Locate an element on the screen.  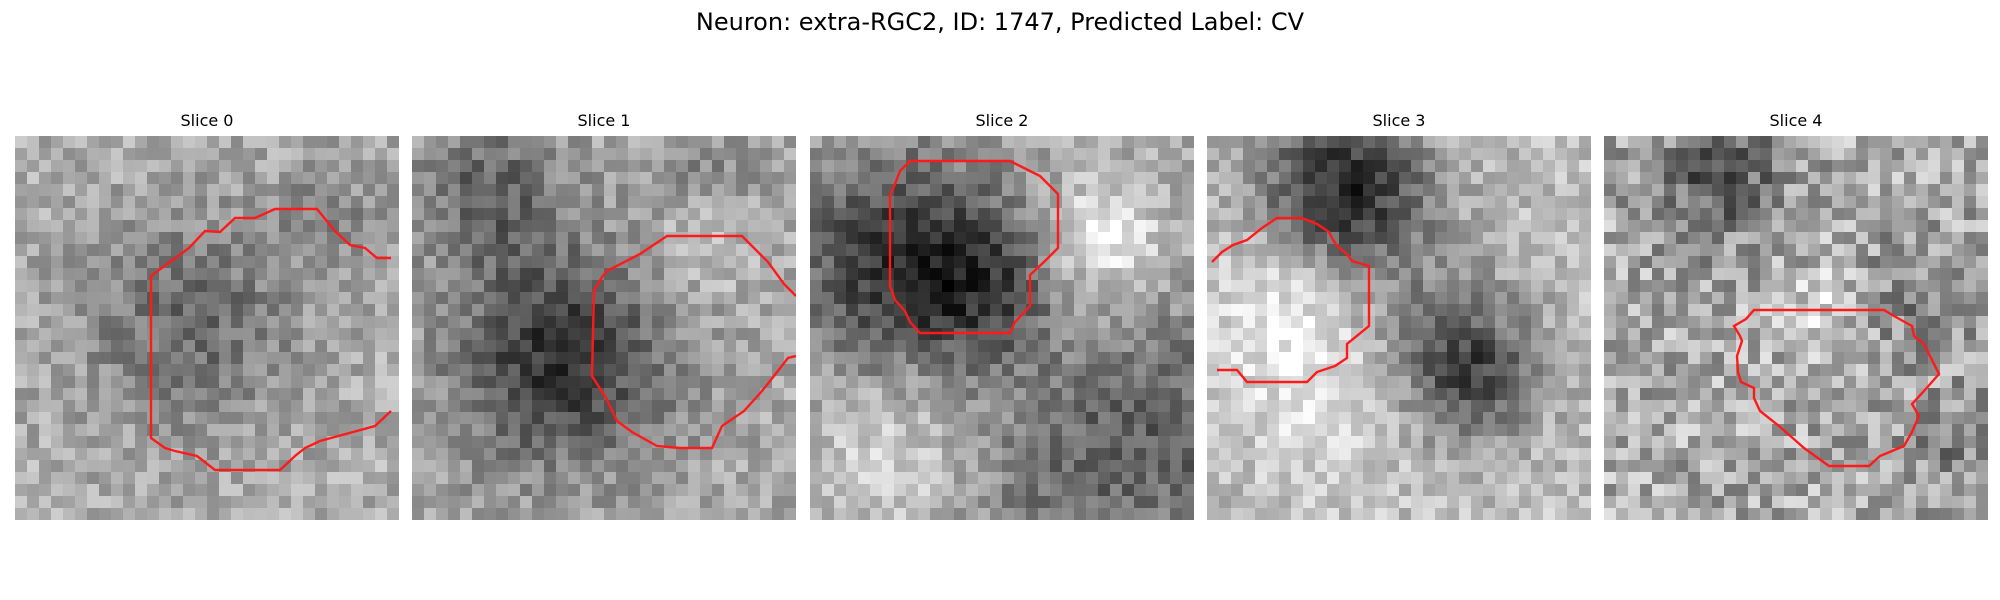
slice-title-2: Slice 2 is located at coordinates (1002, 120).